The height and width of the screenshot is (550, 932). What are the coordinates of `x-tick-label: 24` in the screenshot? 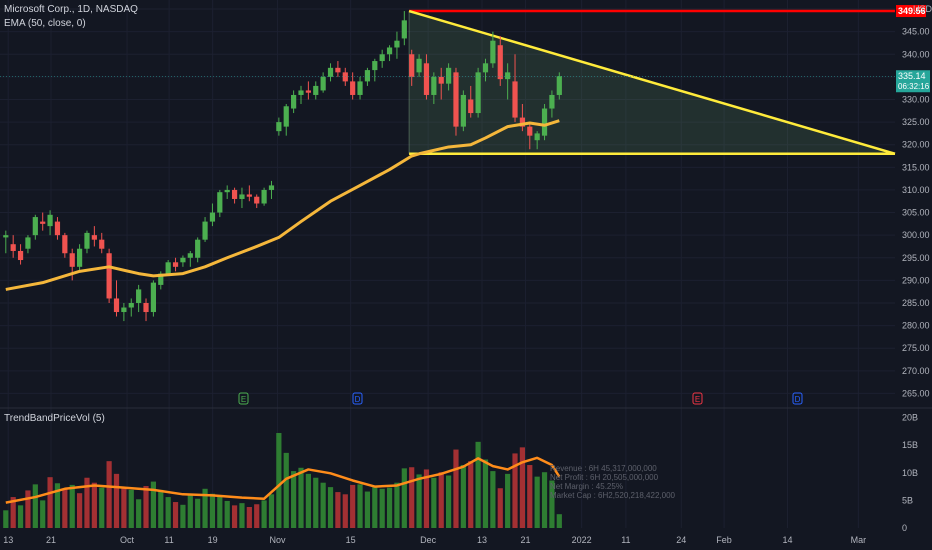 It's located at (681, 540).